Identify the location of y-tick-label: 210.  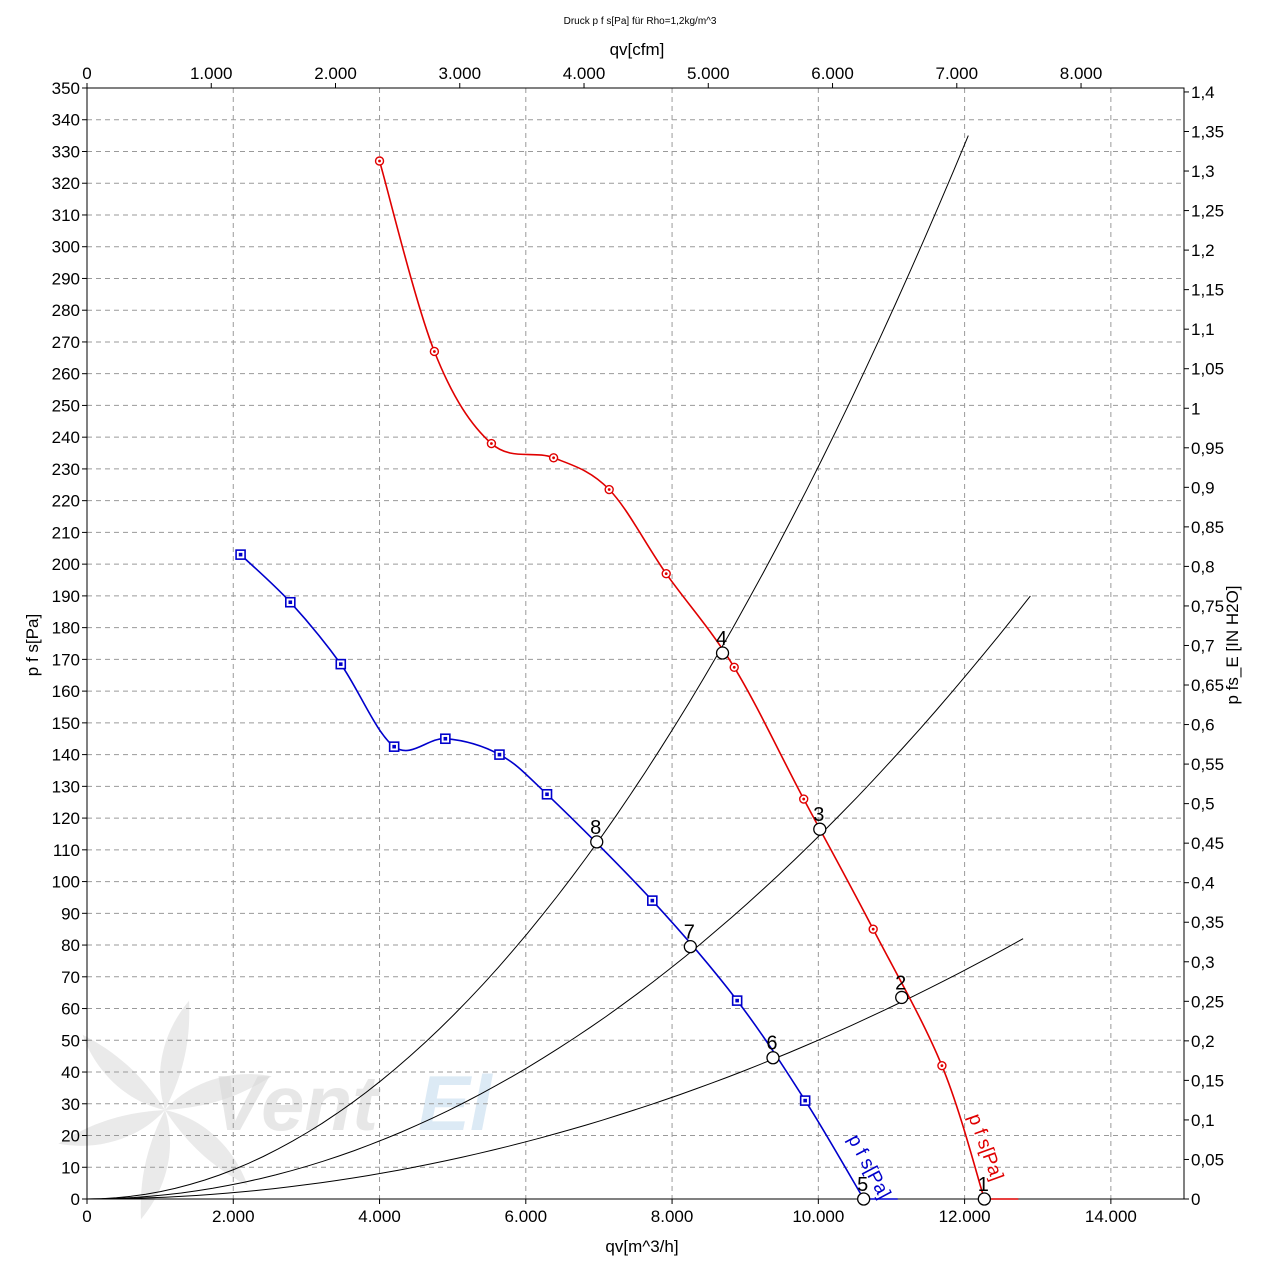
(66, 532).